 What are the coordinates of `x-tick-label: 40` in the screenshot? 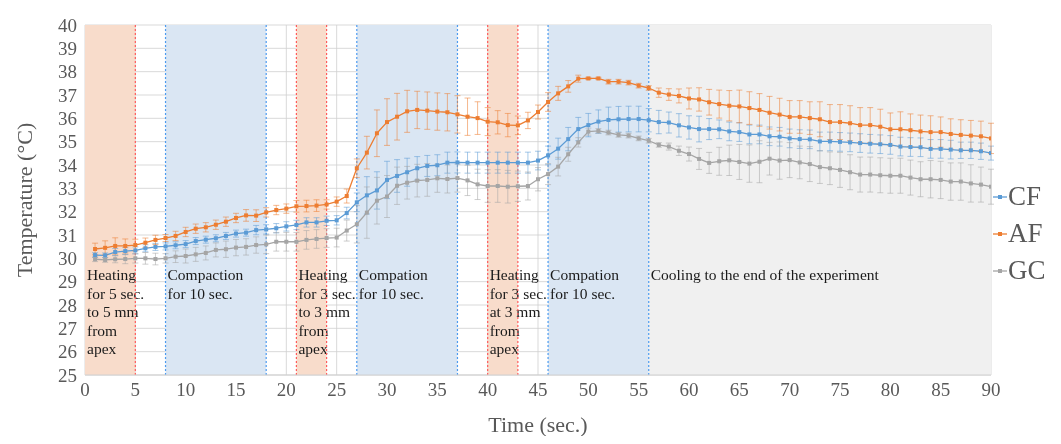 It's located at (488, 390).